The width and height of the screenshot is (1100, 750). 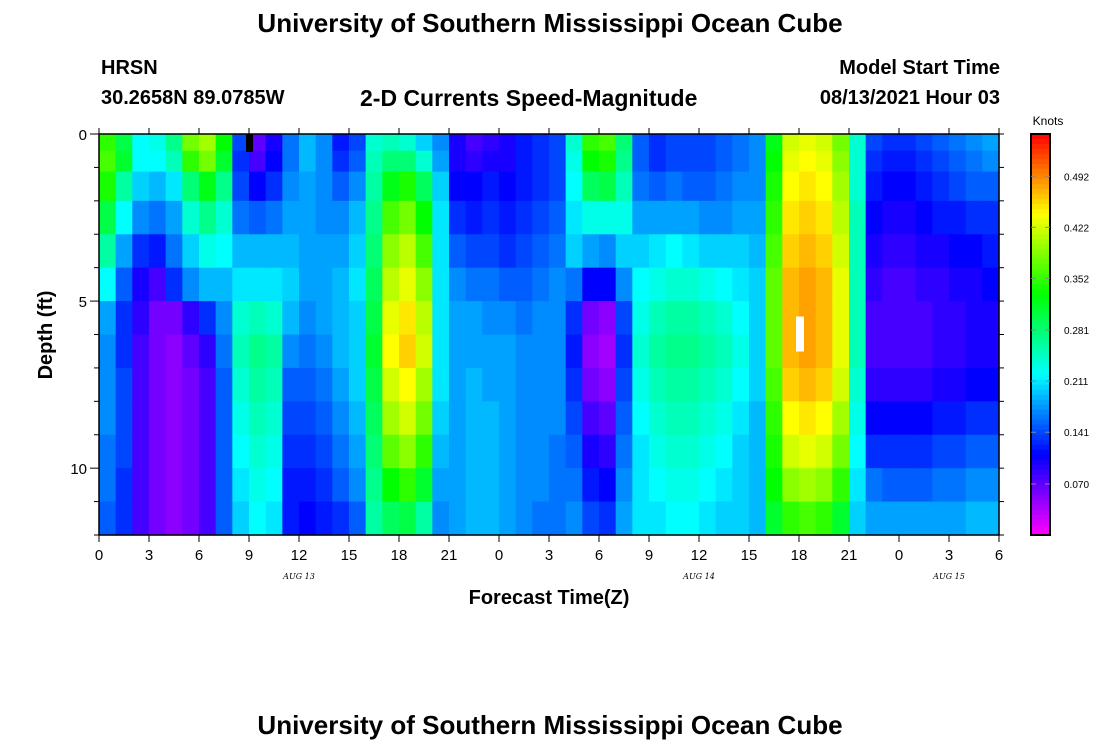 I want to click on chart-markers, so click(x=525, y=243).